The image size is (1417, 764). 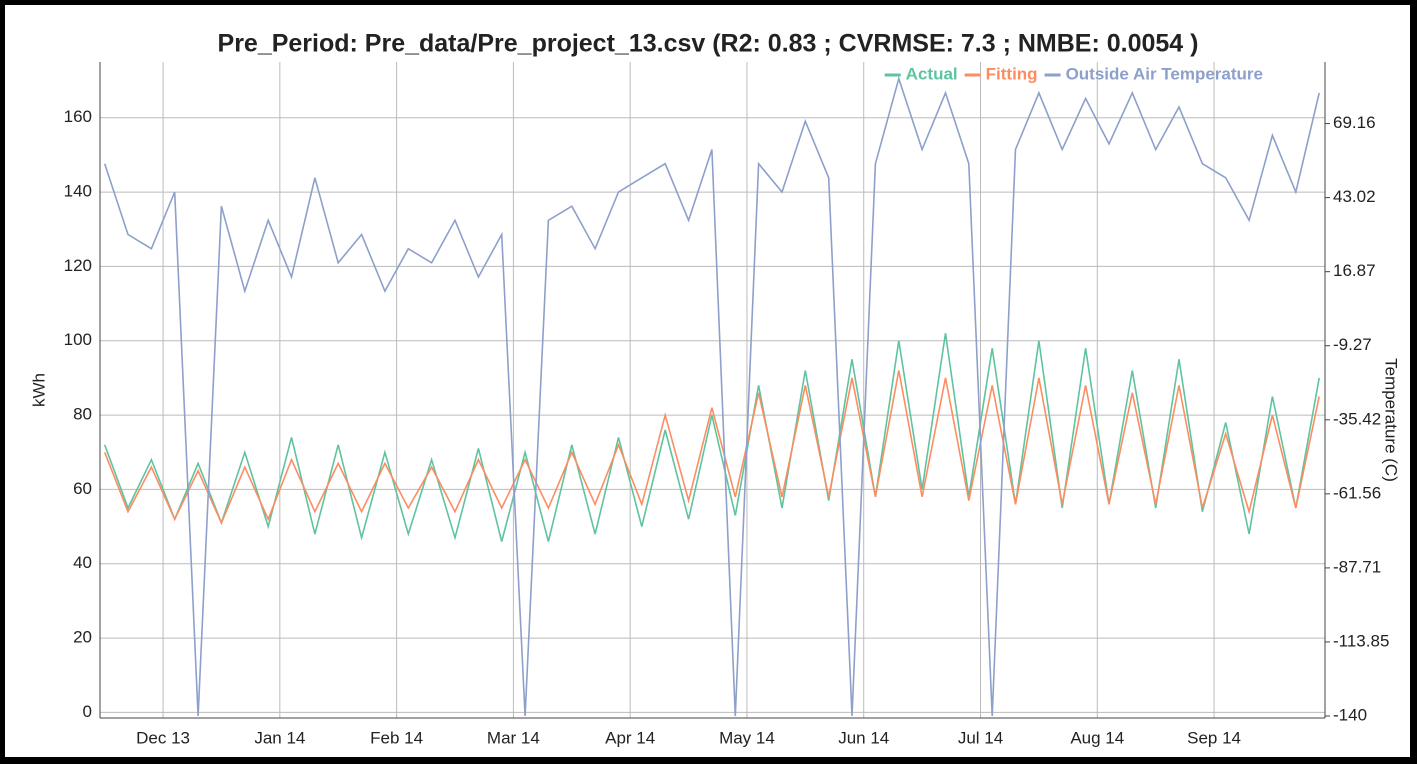 I want to click on y-tick-label: 60, so click(x=82, y=488).